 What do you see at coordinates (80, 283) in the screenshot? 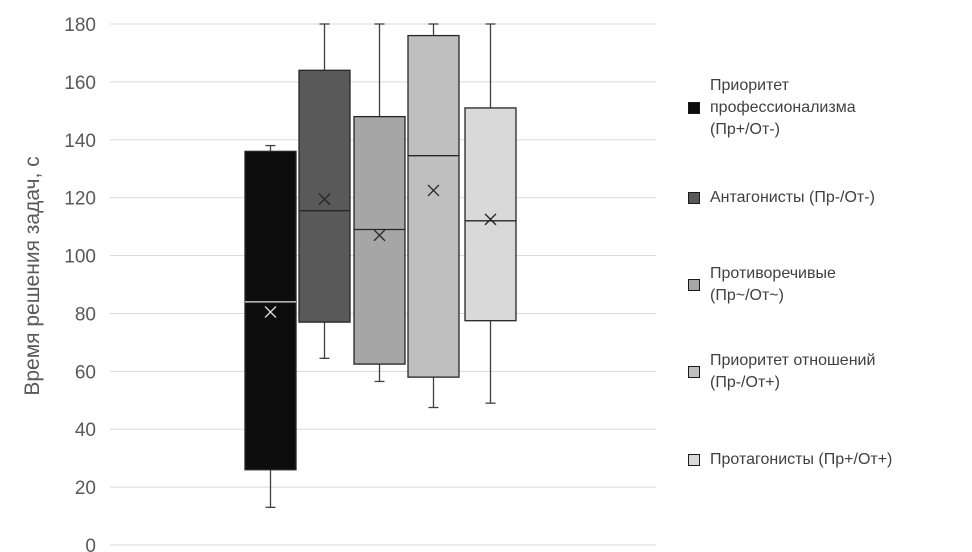
I see `y-axis-ticks: 0 20 40 60 80 100 120 140 160 180` at bounding box center [80, 283].